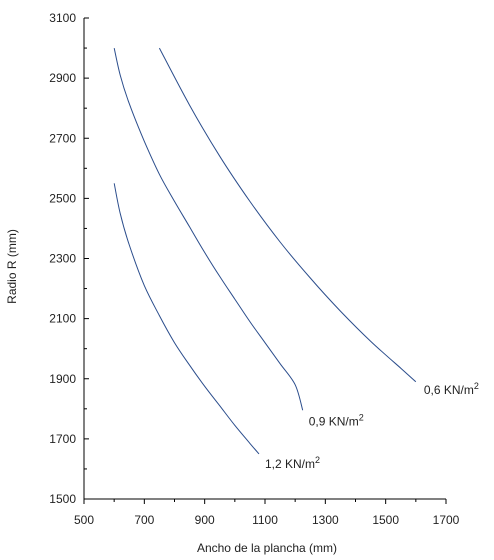 The image size is (494, 560). I want to click on series-label: 1,2 KN/m2, so click(292, 463).